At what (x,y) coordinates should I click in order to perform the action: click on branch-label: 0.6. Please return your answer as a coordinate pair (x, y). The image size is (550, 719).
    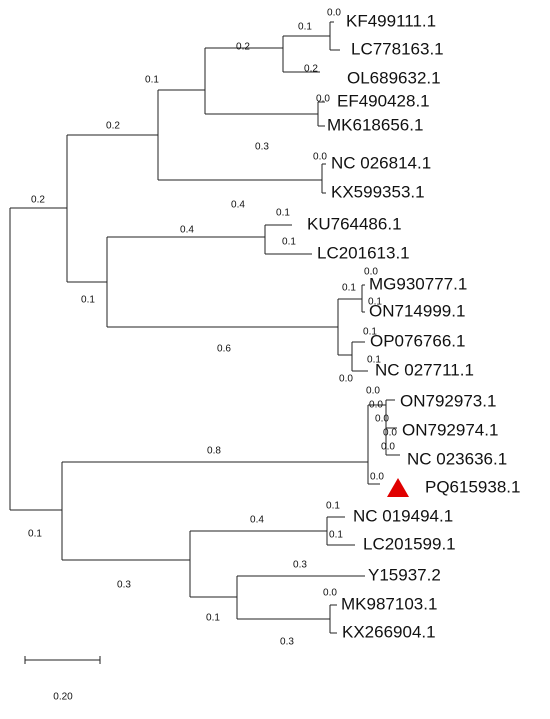
    Looking at the image, I should click on (224, 349).